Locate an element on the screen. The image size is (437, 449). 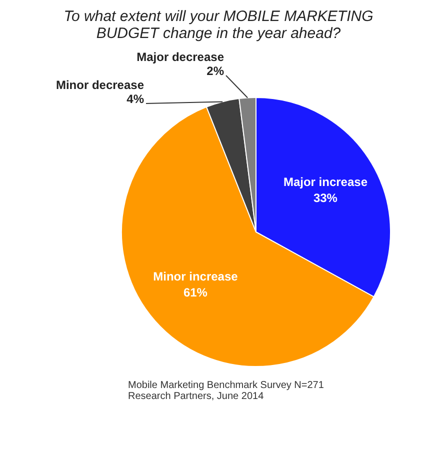
slice-label: Minor increase is located at coordinates (195, 277).